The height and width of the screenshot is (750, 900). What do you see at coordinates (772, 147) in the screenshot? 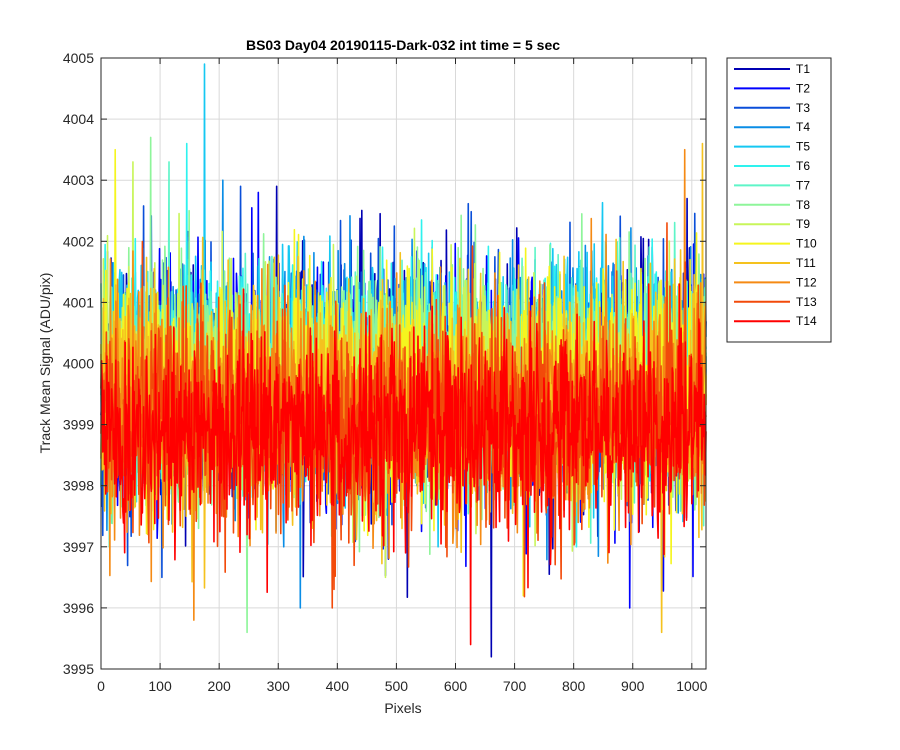
I see `legend-entry-t5: T5` at bounding box center [772, 147].